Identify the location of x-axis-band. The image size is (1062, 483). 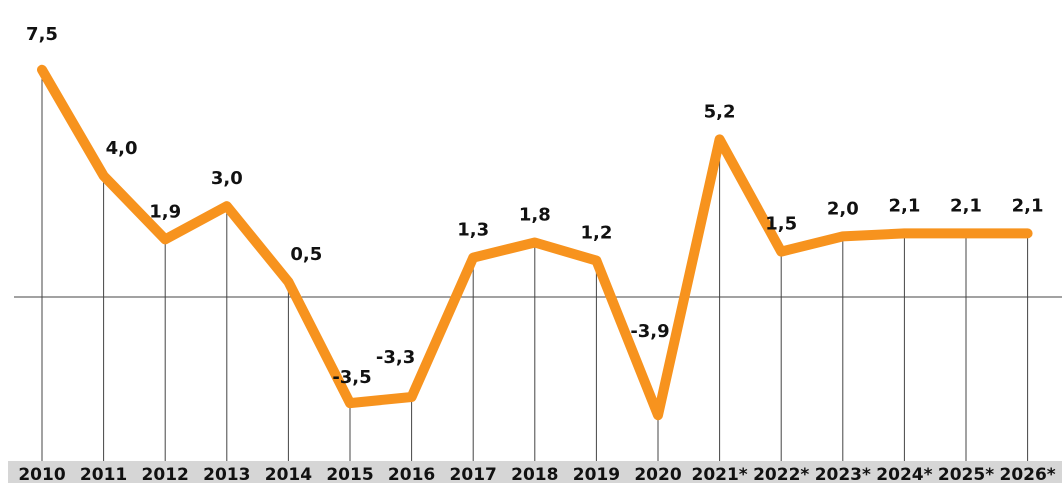
(535, 472).